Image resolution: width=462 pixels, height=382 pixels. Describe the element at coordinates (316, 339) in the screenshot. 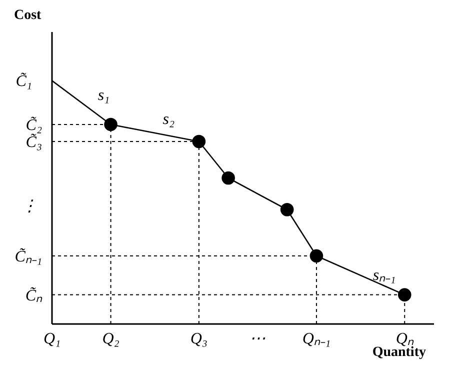

I see `x-tick-label: Qₙ₋₁` at that location.